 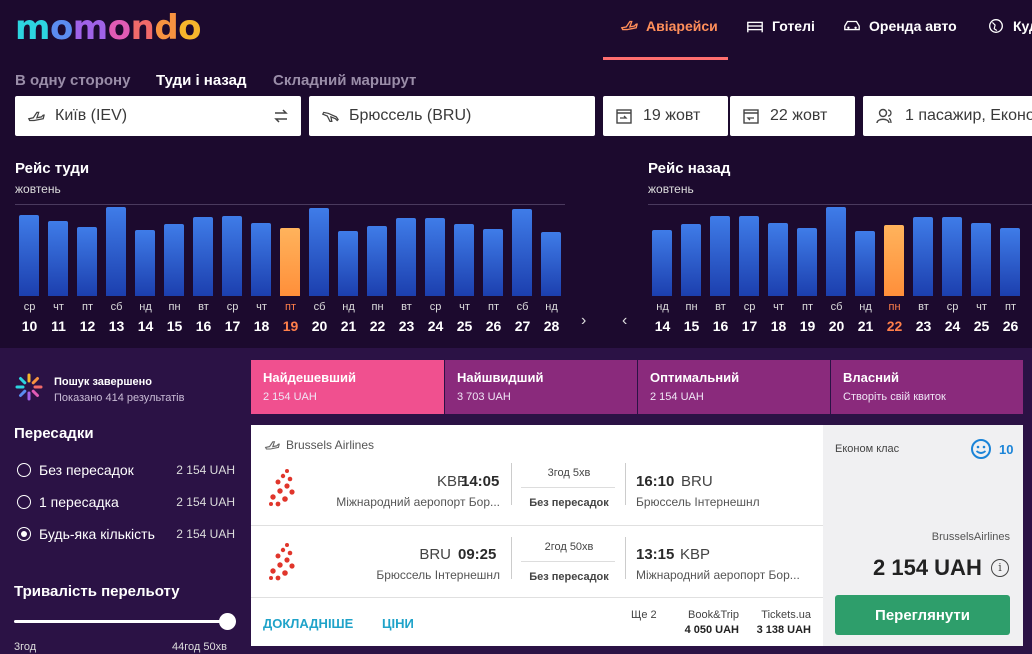 What do you see at coordinates (665, 116) in the screenshot?
I see `depart-date-field: 19 жовт` at bounding box center [665, 116].